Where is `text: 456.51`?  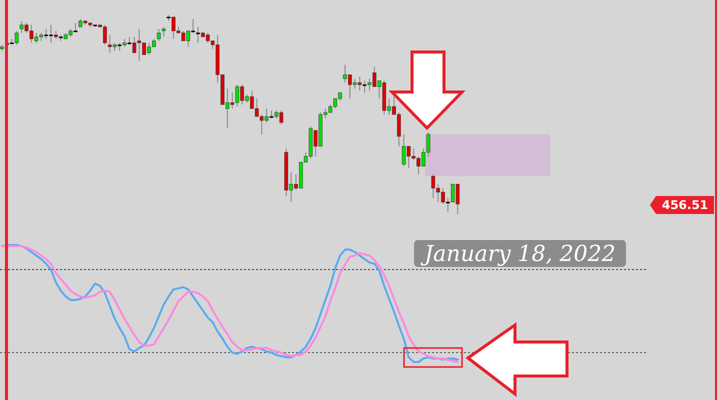 text: 456.51 is located at coordinates (685, 205).